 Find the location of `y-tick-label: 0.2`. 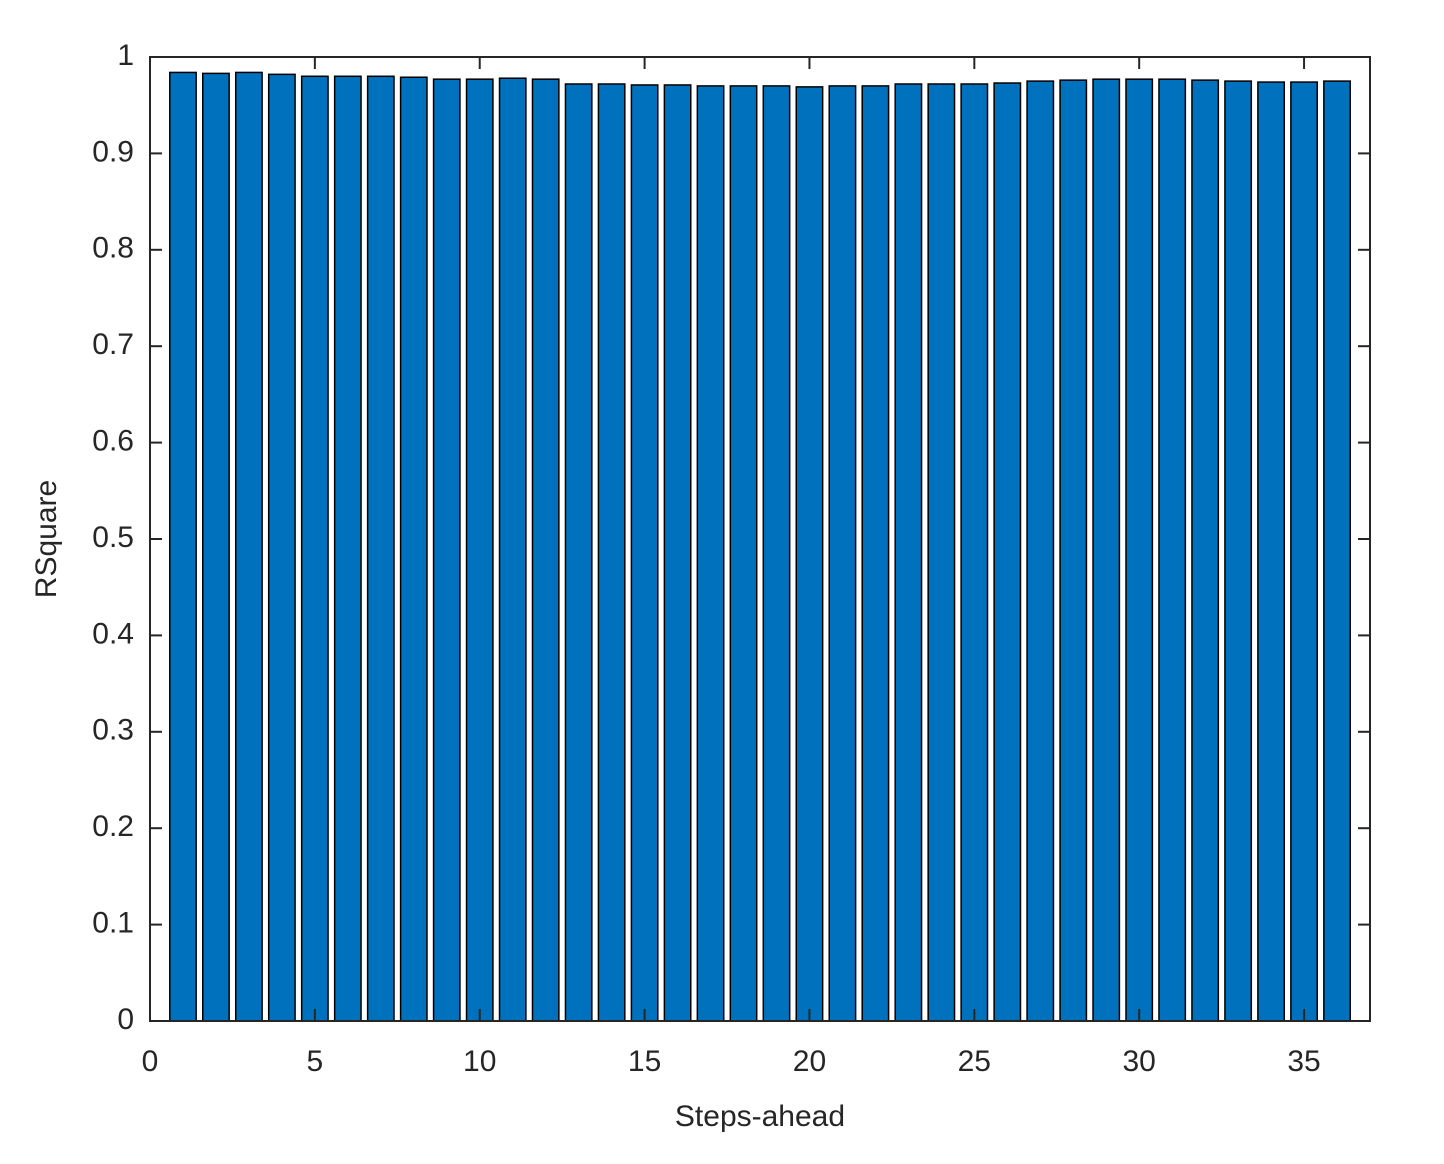

y-tick-label: 0.2 is located at coordinates (113, 826).